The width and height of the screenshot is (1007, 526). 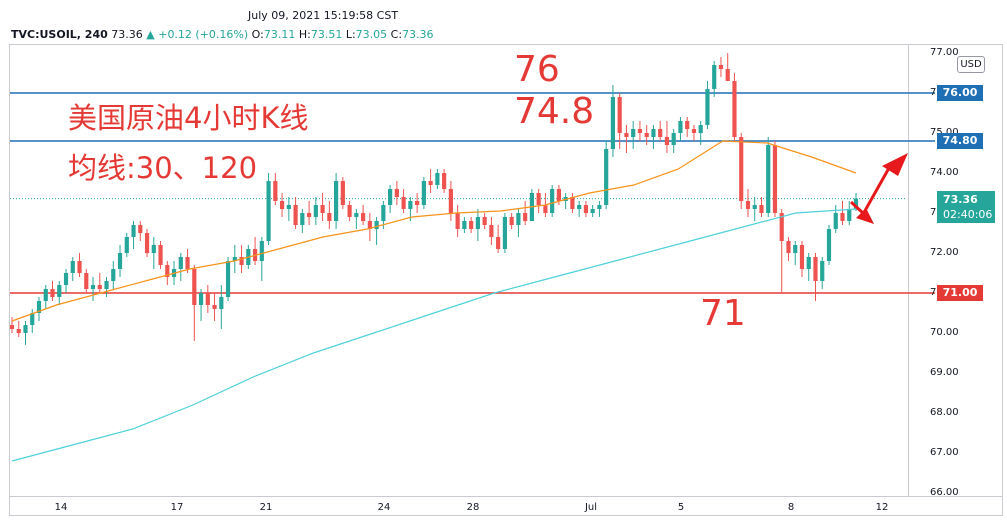 What do you see at coordinates (944, 452) in the screenshot?
I see `price-tick-label: 67.00` at bounding box center [944, 452].